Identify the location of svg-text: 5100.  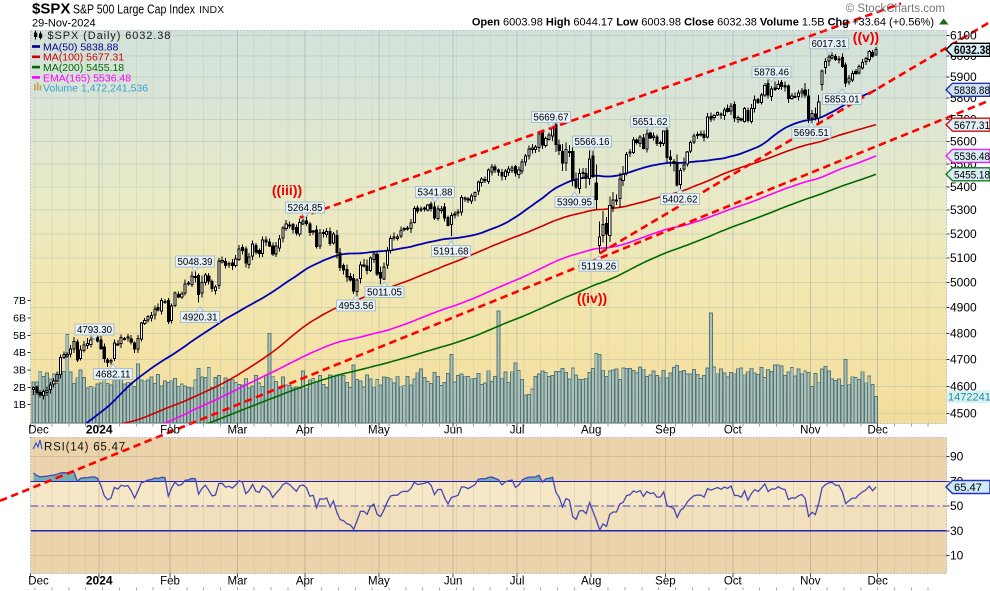
(963, 258).